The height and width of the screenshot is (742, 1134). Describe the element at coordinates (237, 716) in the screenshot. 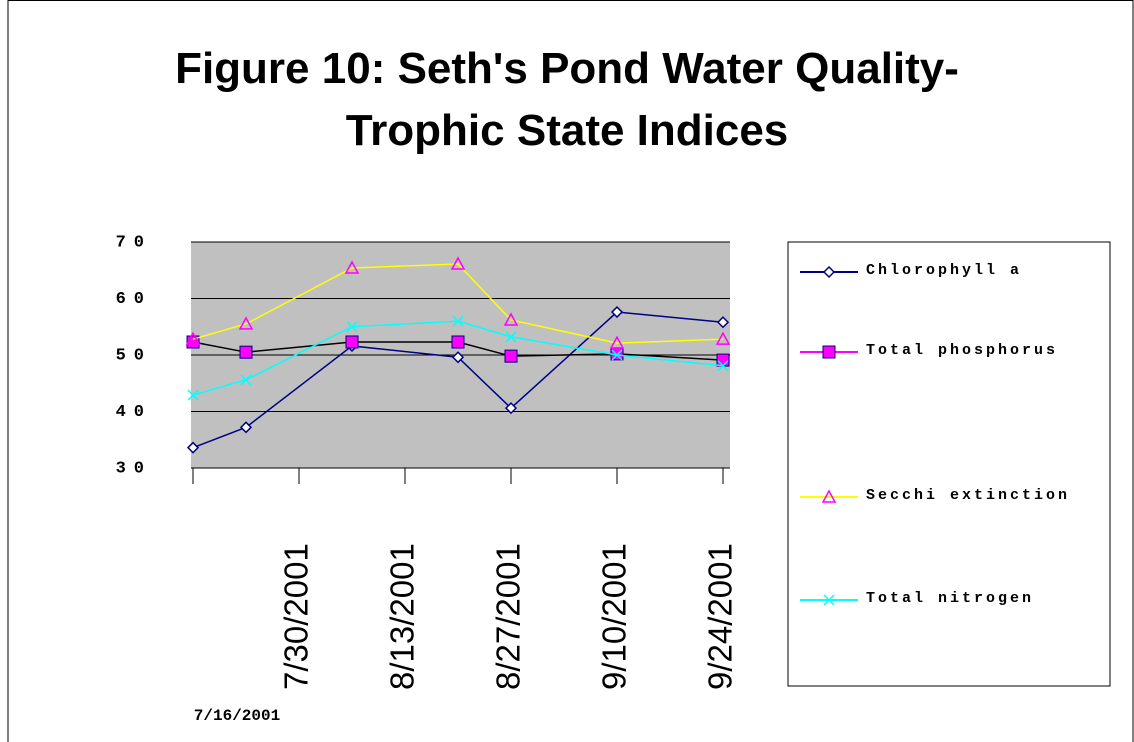

I see `x-tick-label: 7/16/2001` at that location.